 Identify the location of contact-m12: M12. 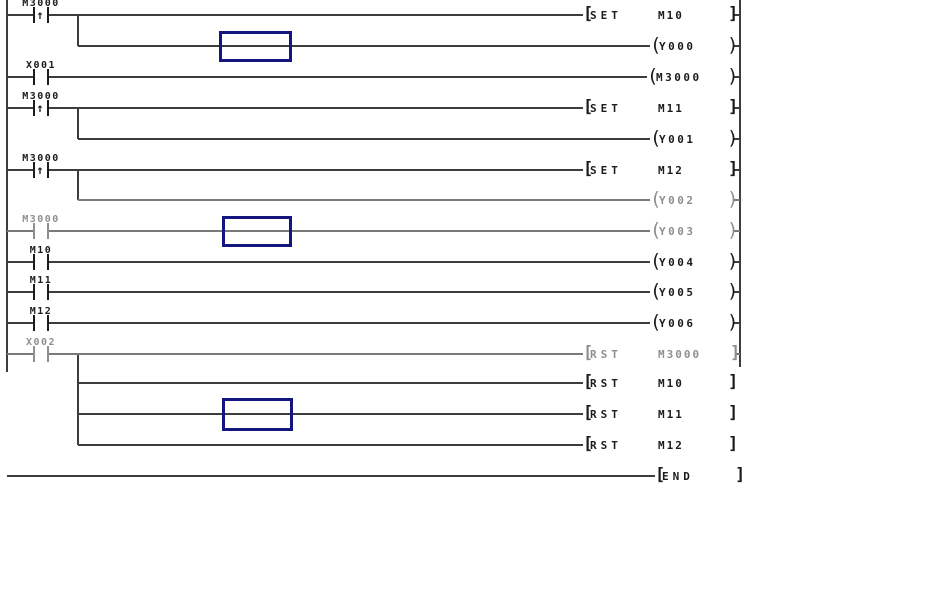
(41, 319).